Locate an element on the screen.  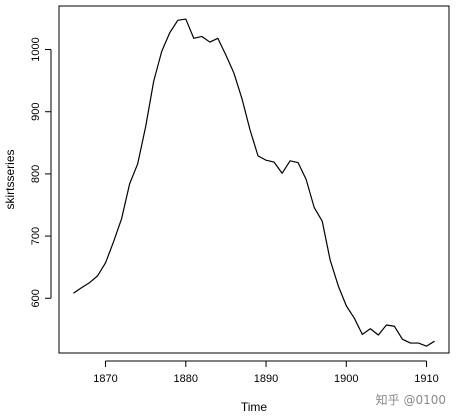
x-tick-label: 1910 is located at coordinates (426, 379).